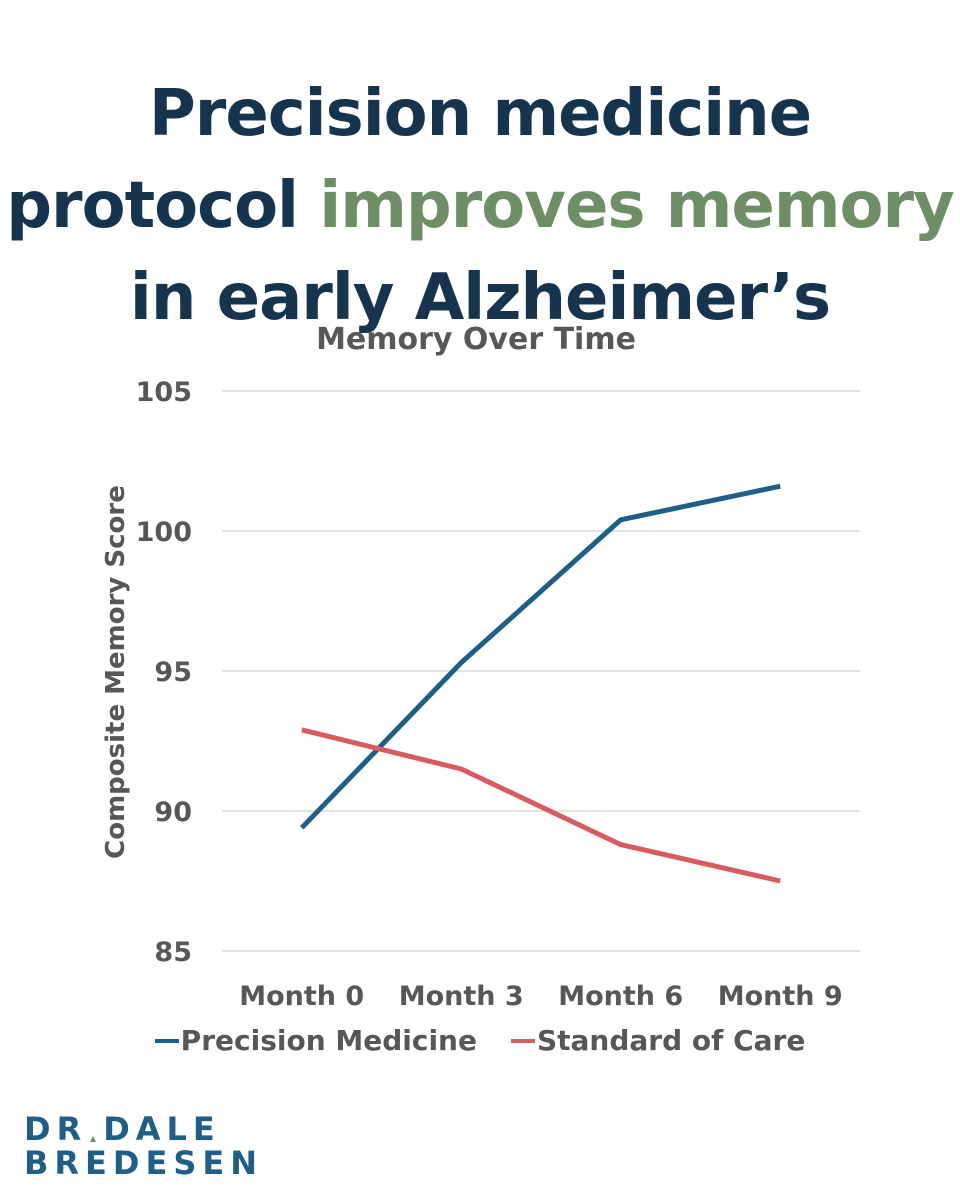 This screenshot has height=1200, width=960. What do you see at coordinates (328, 1040) in the screenshot?
I see `legend-label-precision-medicine: Precision Medicine` at bounding box center [328, 1040].